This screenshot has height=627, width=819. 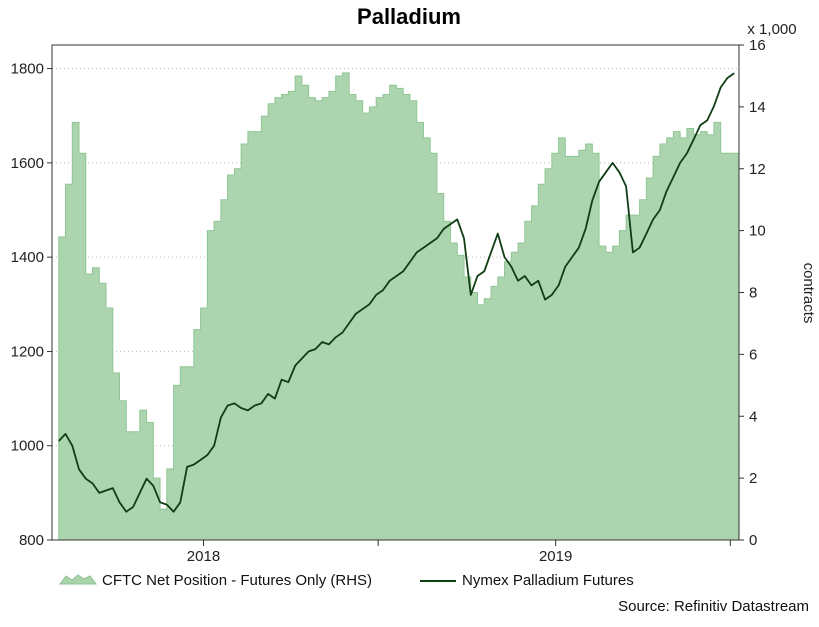 I want to click on x-tick-label: 2019, so click(x=555, y=556).